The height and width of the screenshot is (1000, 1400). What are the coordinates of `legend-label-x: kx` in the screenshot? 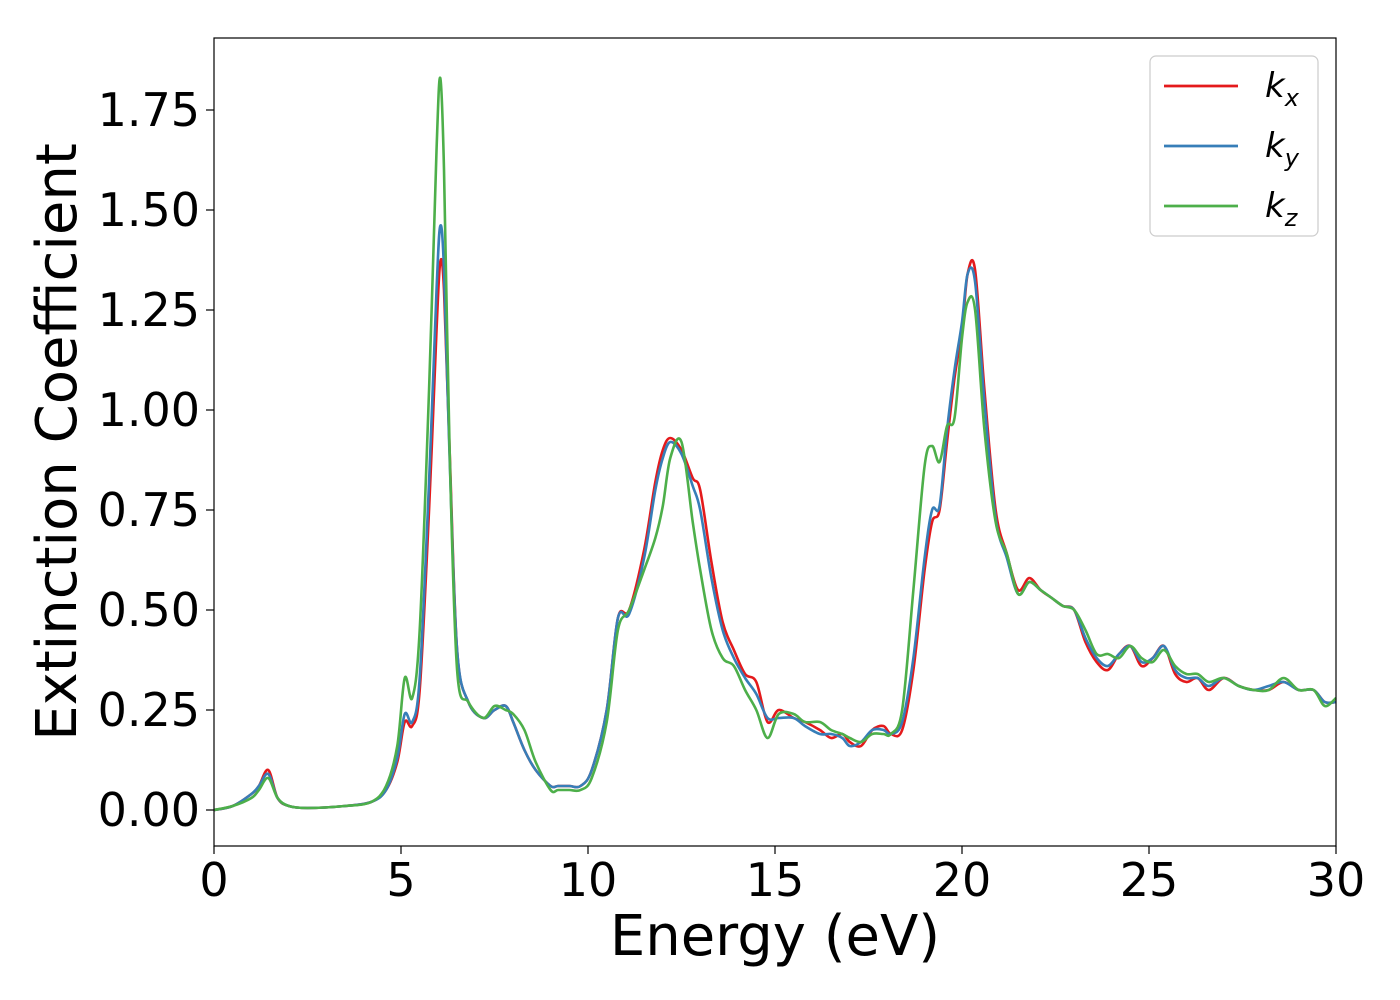 It's located at (1282, 89).